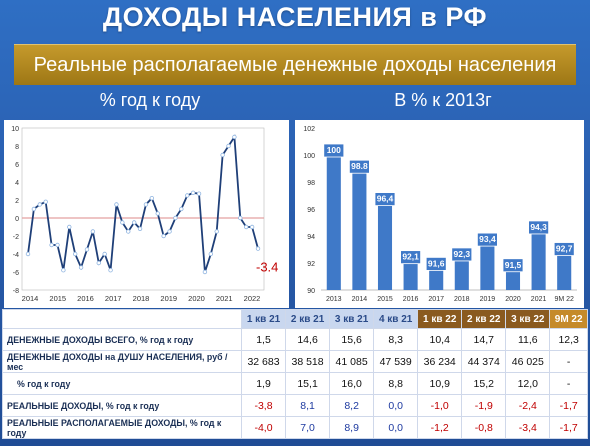  I want to click on y-tick-label: 10, so click(15, 129).